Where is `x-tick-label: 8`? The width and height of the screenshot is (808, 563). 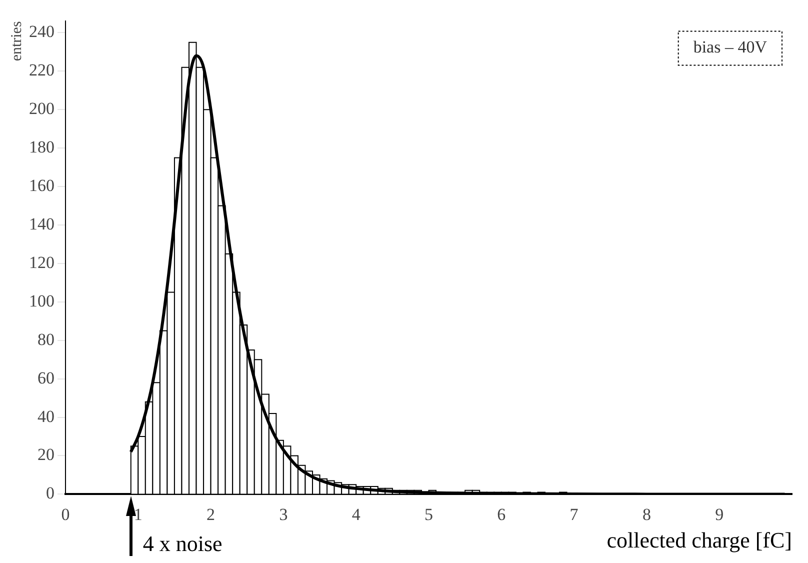 x-tick-label: 8 is located at coordinates (646, 514).